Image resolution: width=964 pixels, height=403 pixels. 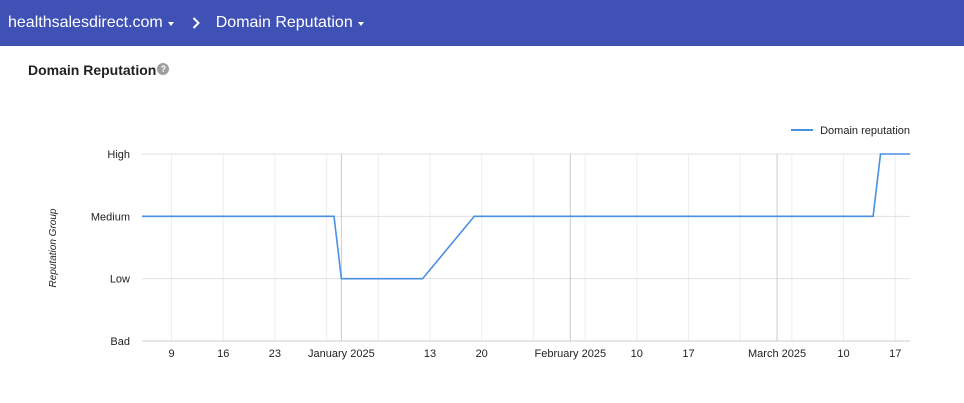 I want to click on legend-label: Domain reputation, so click(x=865, y=131).